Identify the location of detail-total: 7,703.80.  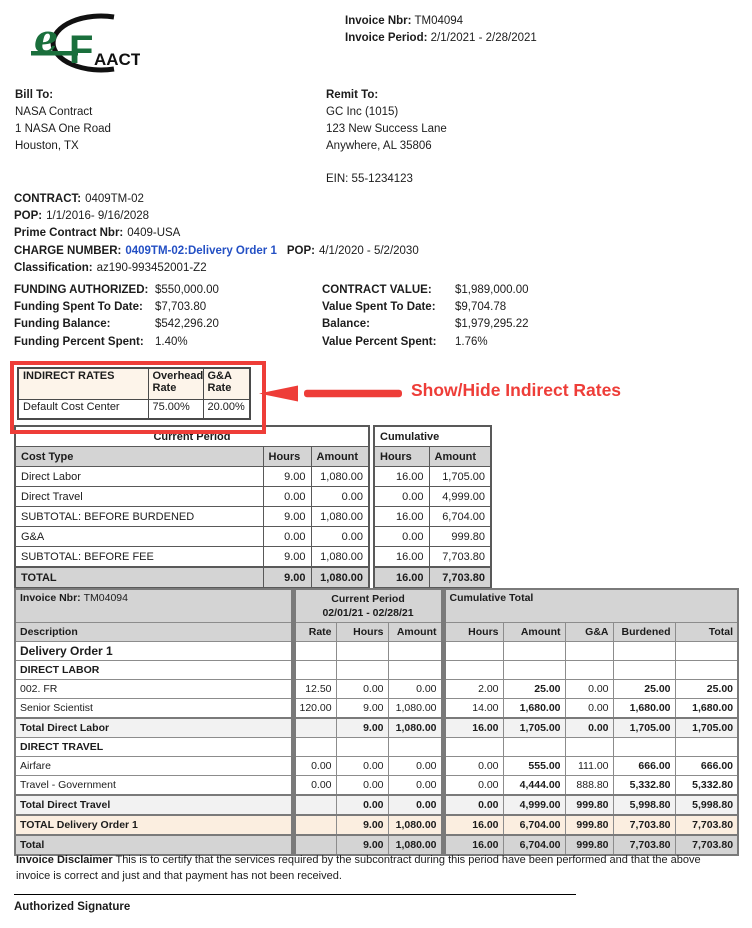
(706, 845).